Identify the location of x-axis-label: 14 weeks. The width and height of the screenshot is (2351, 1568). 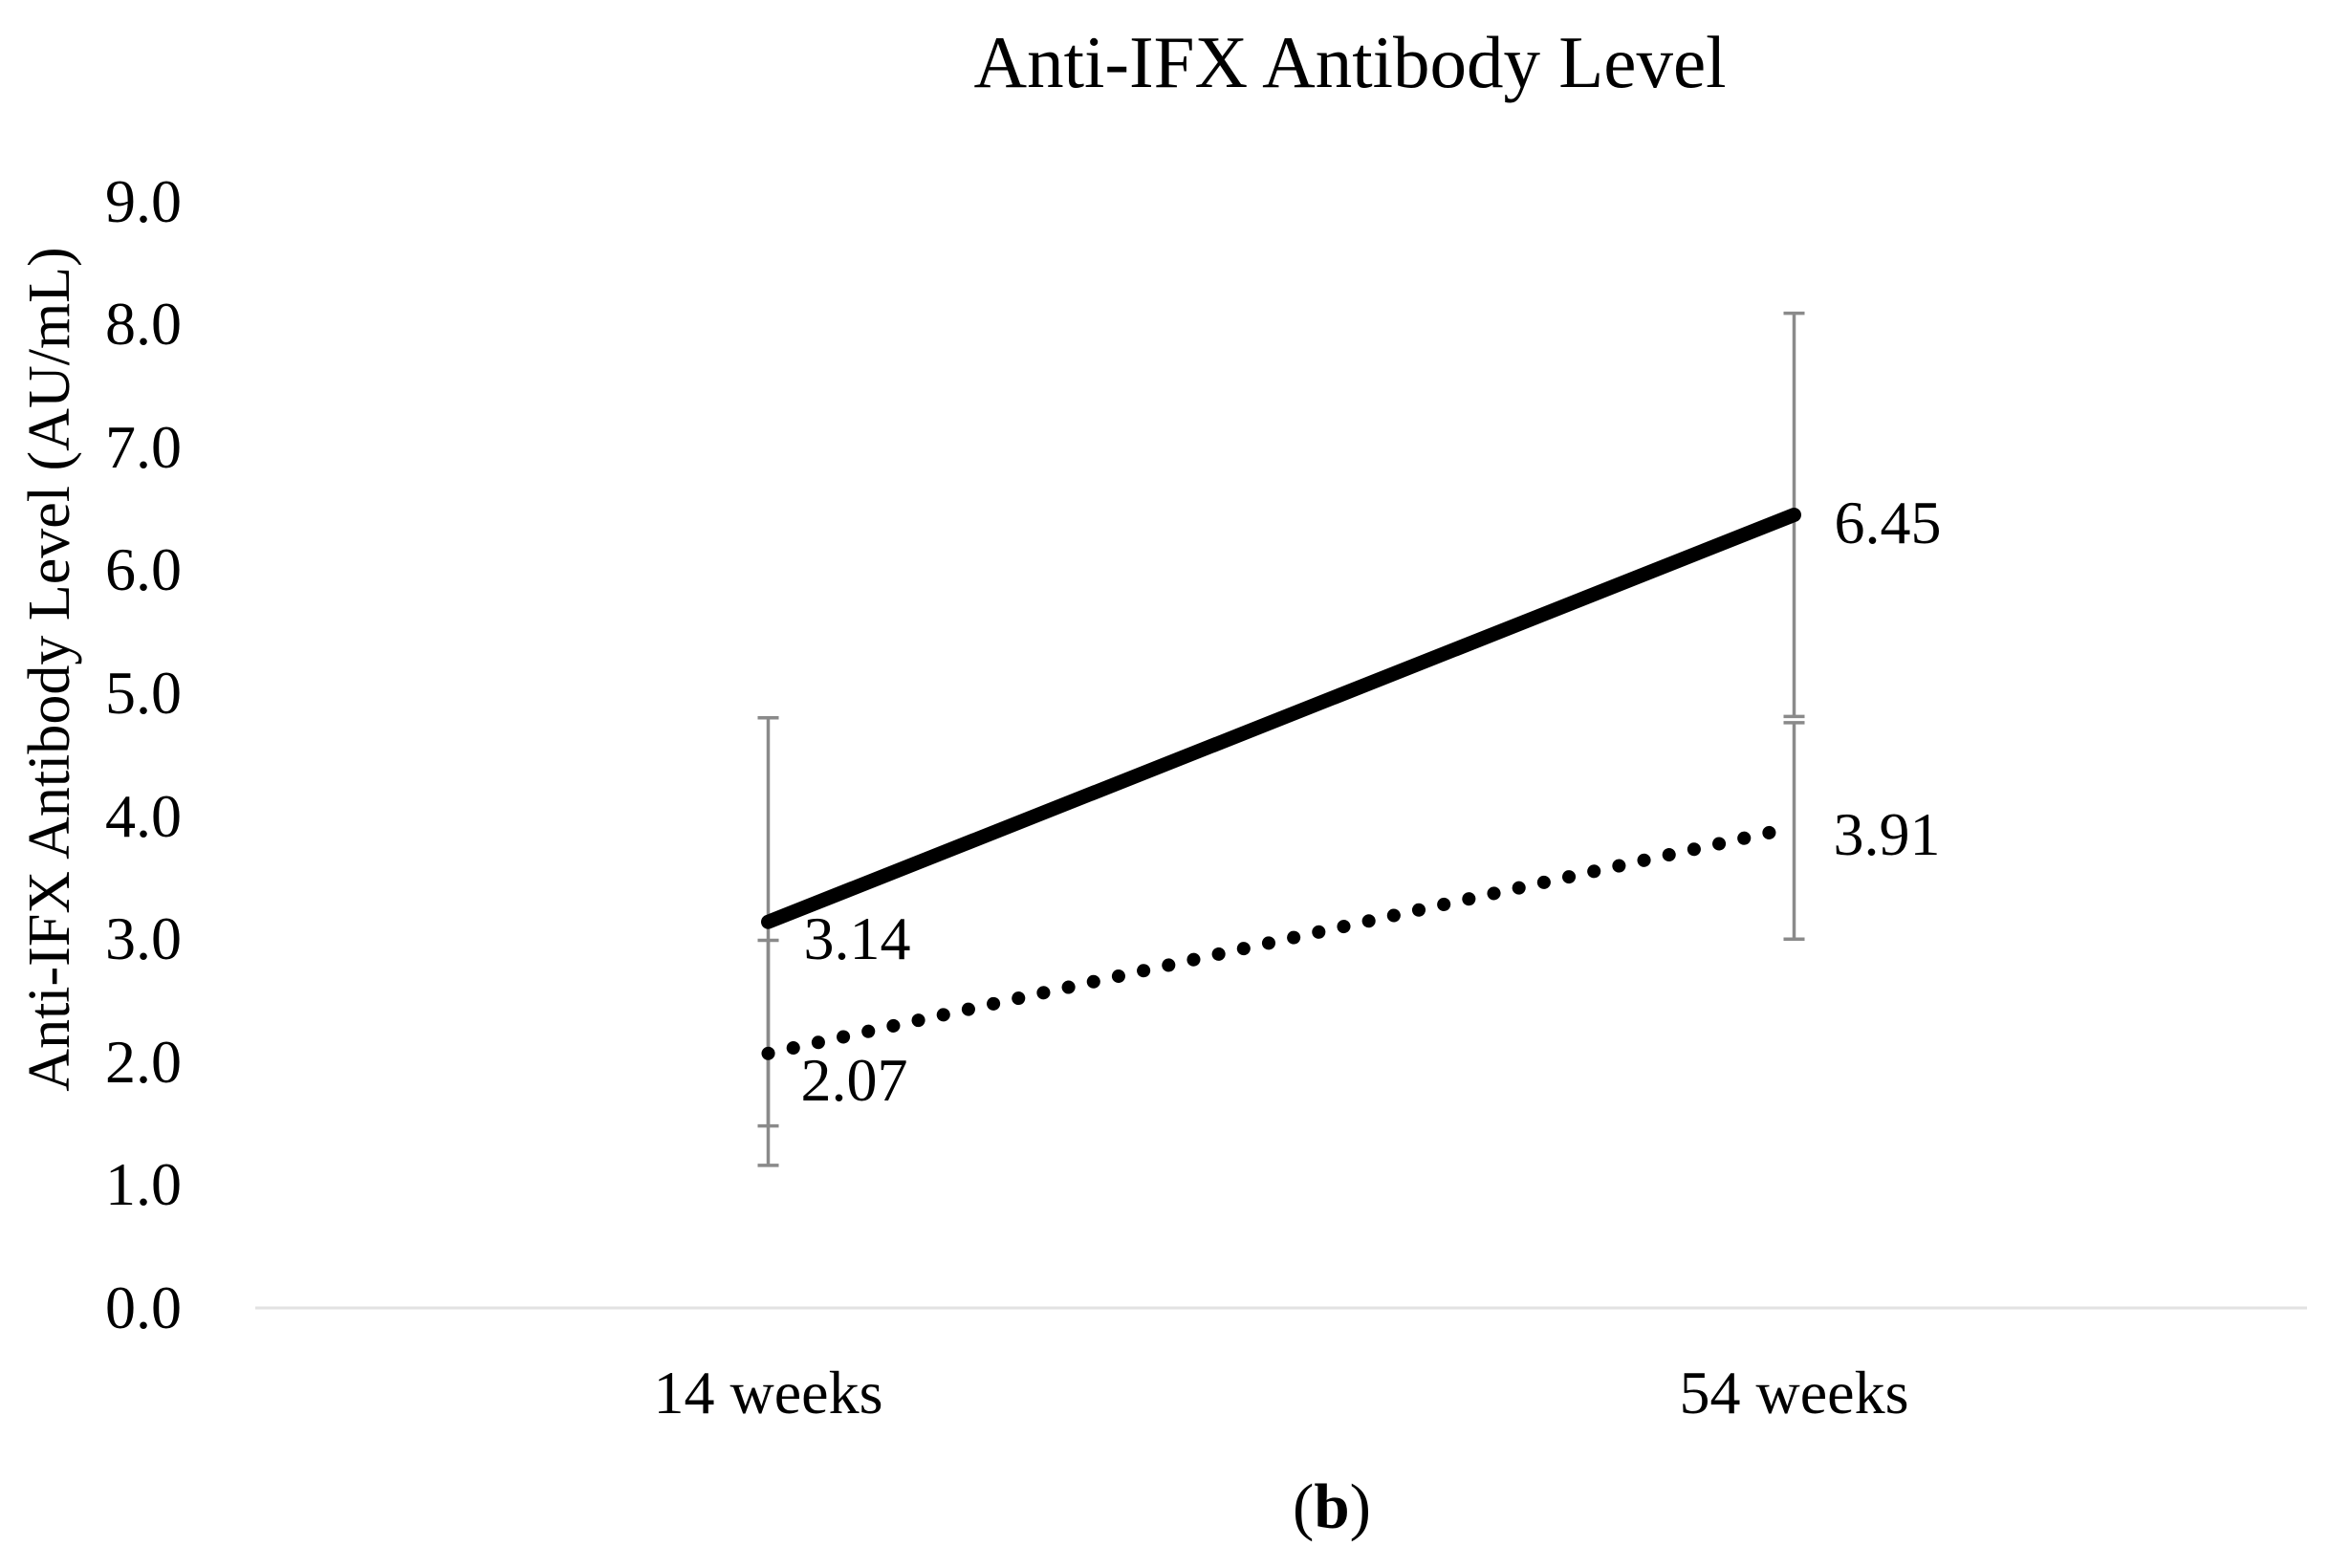
(768, 1392).